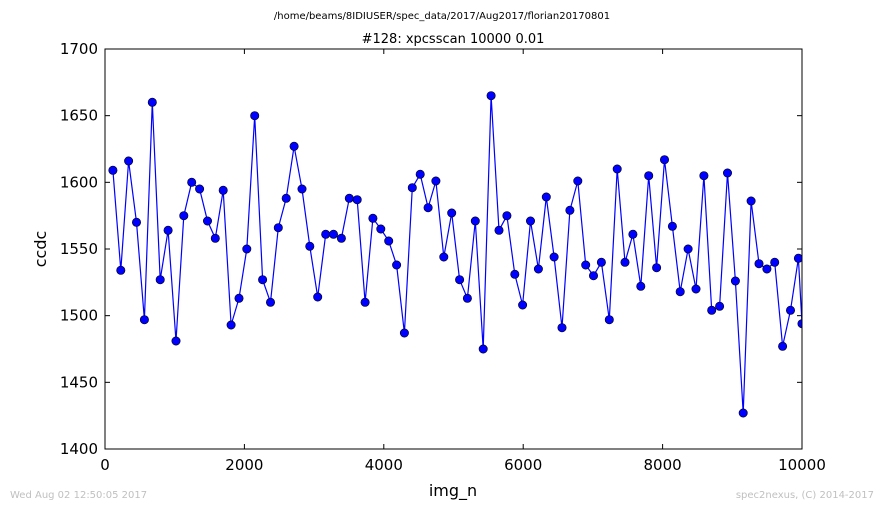 The image size is (884, 509). Describe the element at coordinates (79, 49) in the screenshot. I see `y-tick-label: 1700` at that location.